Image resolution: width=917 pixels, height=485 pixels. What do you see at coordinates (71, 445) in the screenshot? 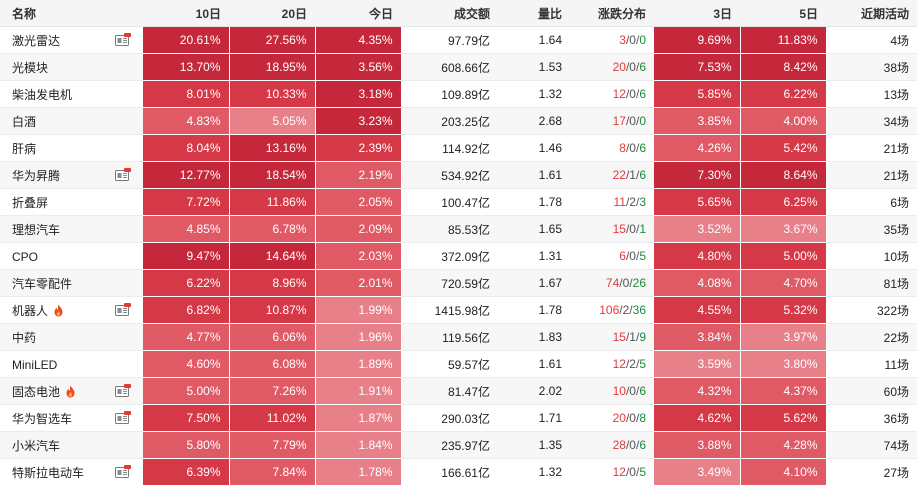
I see `sector-name-cell: 小米汽车` at bounding box center [71, 445].